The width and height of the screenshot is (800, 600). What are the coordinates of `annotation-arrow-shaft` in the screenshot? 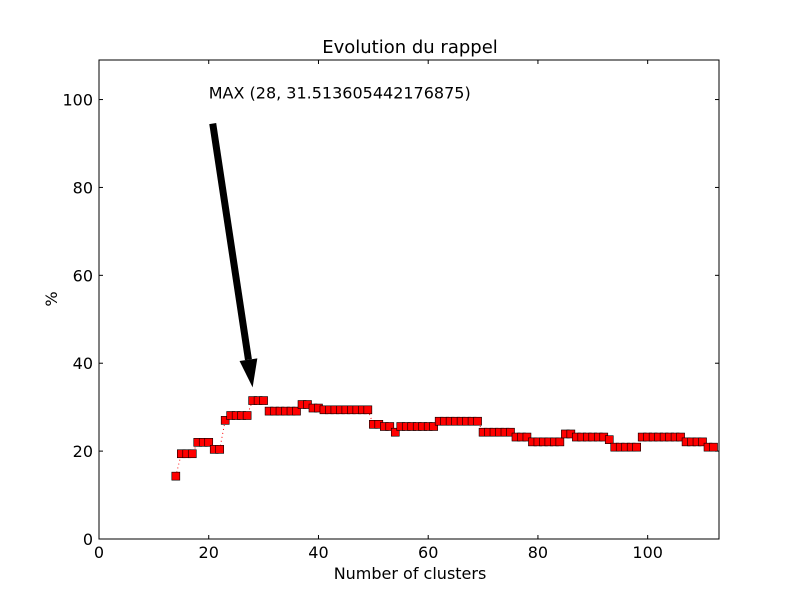 It's located at (230, 242).